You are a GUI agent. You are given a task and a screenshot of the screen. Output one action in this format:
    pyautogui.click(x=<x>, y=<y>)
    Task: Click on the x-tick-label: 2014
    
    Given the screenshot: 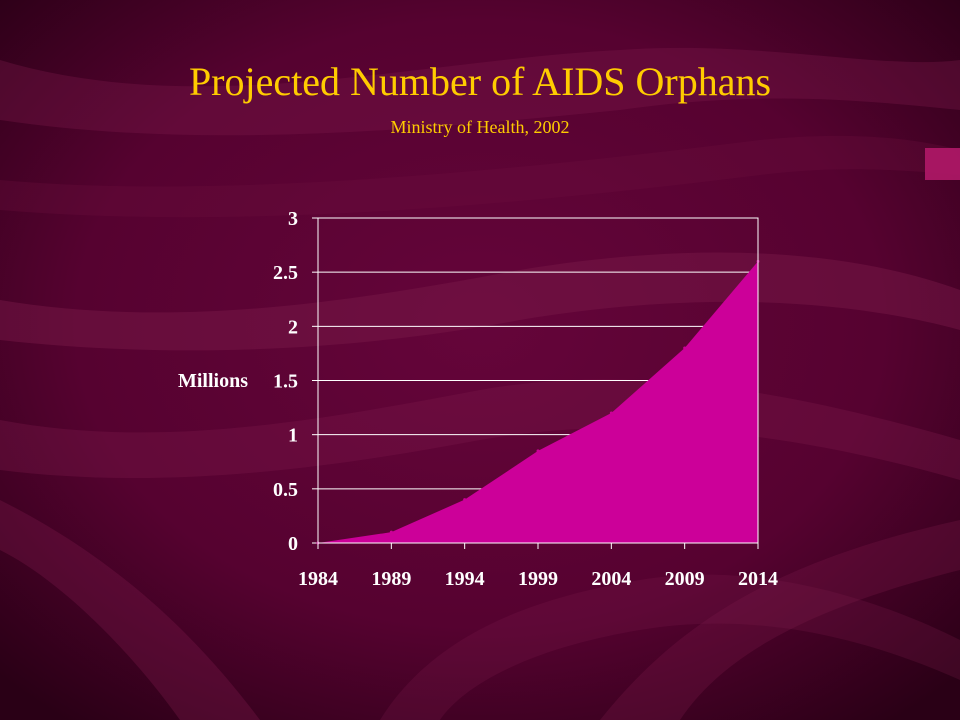 What is the action you would take?
    pyautogui.click(x=758, y=579)
    